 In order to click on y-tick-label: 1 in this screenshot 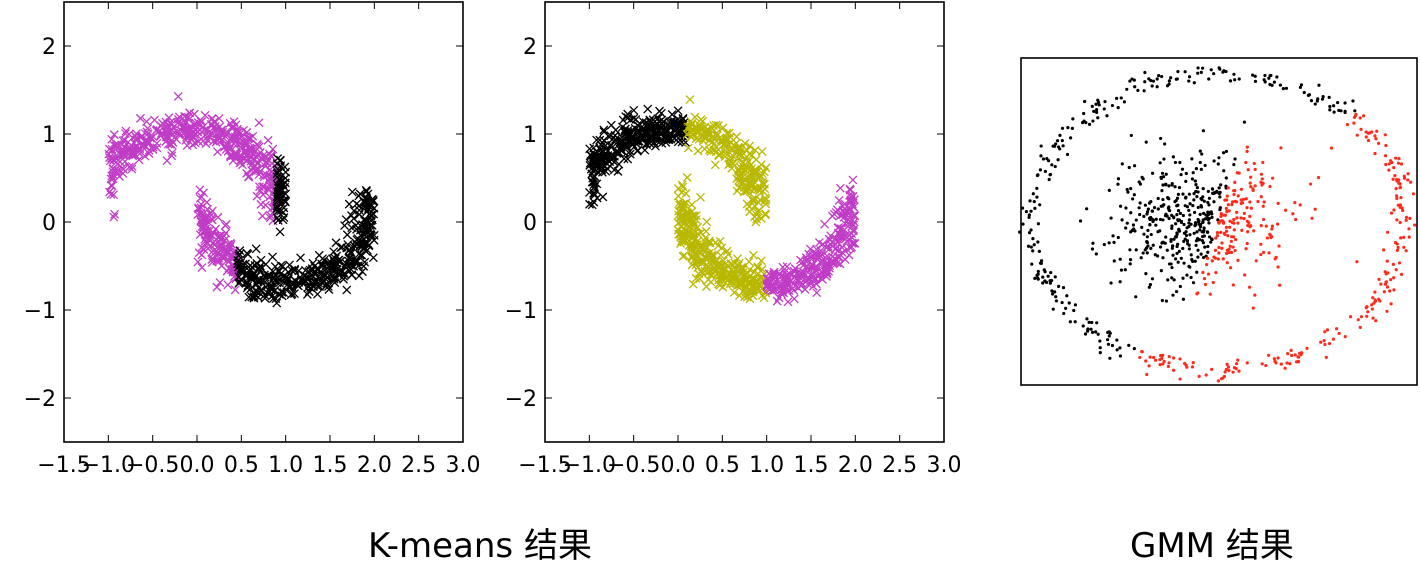, I will do `click(49, 135)`.